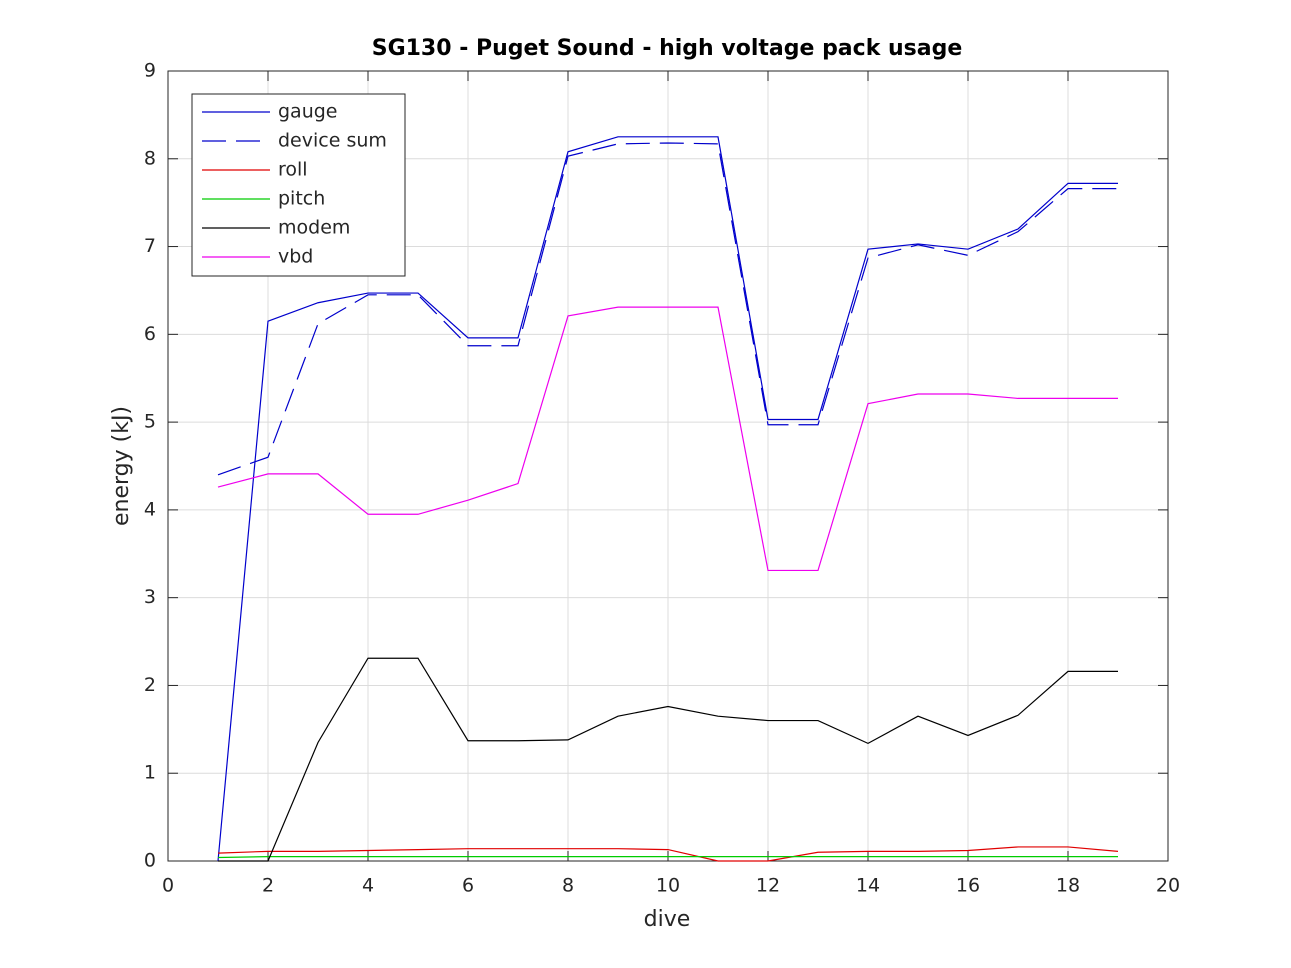  What do you see at coordinates (295, 257) in the screenshot?
I see `legend-label: vbd` at bounding box center [295, 257].